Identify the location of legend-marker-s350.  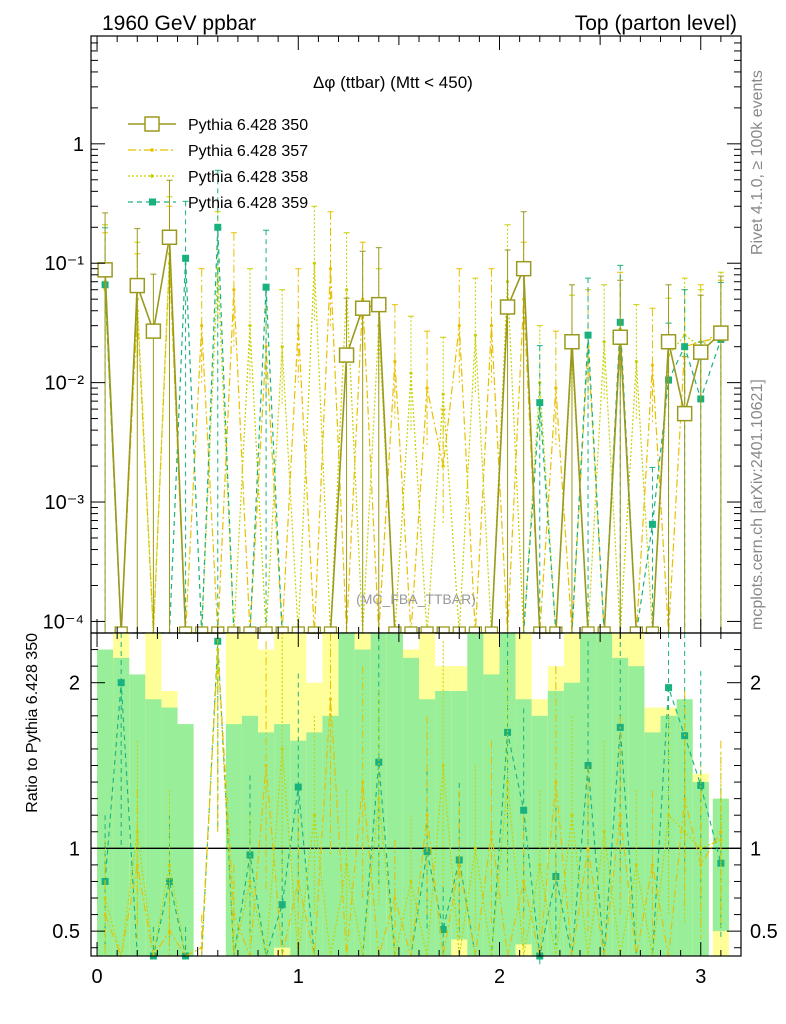
(152, 124).